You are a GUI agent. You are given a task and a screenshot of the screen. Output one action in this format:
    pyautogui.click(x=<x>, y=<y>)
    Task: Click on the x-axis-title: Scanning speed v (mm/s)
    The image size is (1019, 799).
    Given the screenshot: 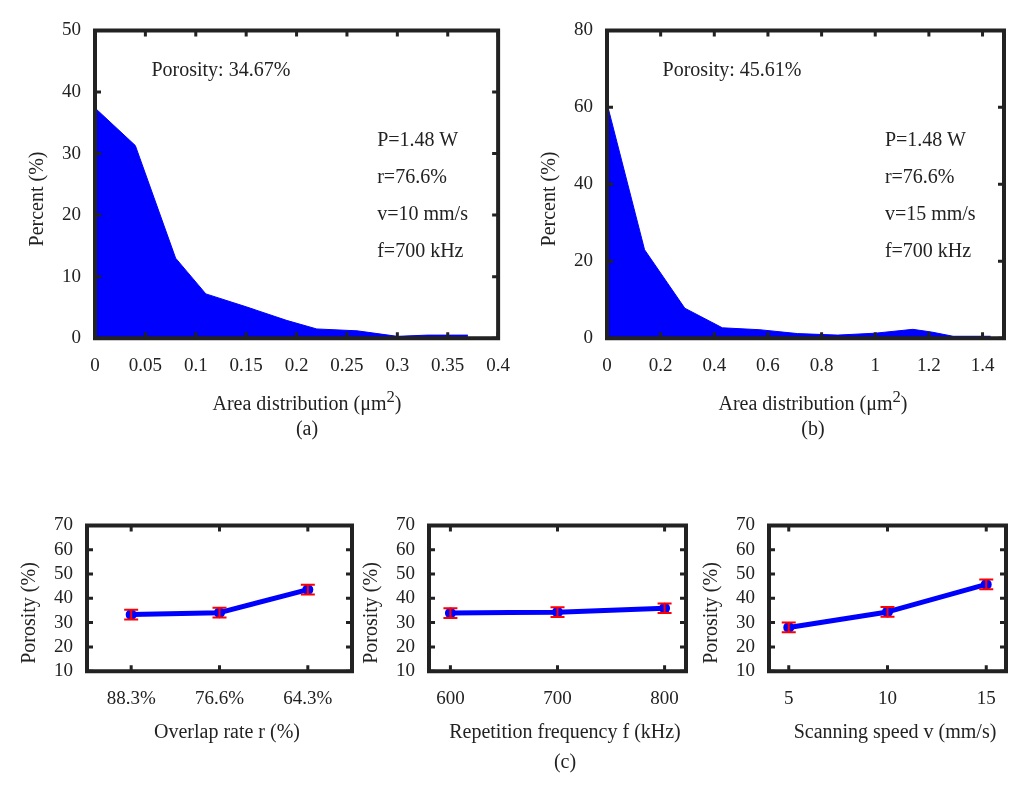 What is the action you would take?
    pyautogui.click(x=895, y=731)
    